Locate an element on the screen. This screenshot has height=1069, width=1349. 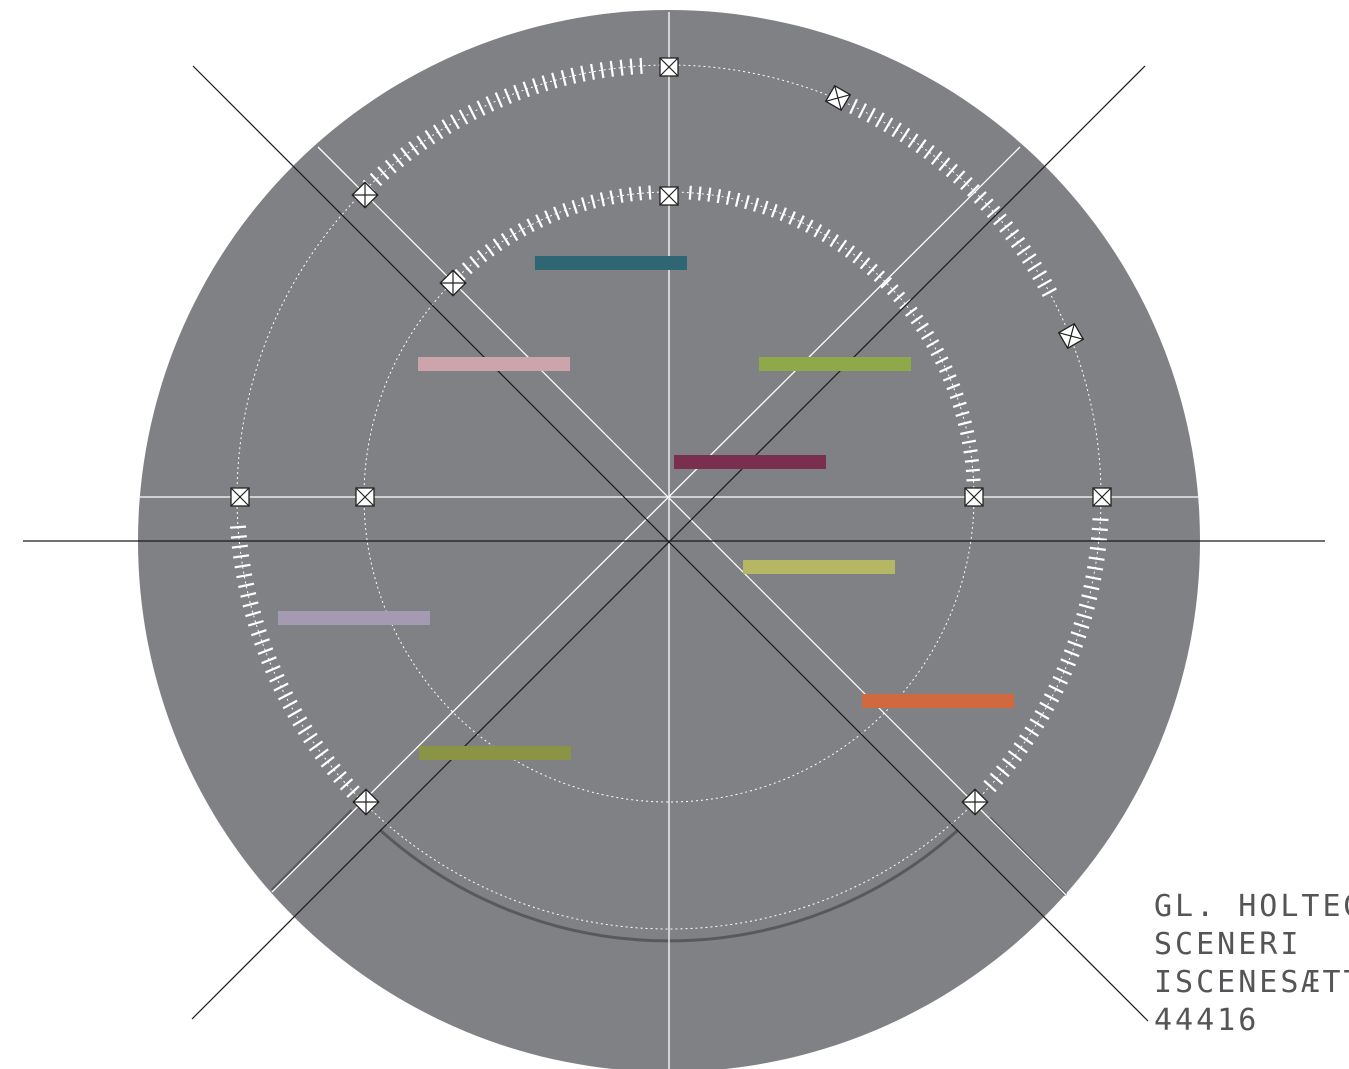
bar-lavender is located at coordinates (354, 618).